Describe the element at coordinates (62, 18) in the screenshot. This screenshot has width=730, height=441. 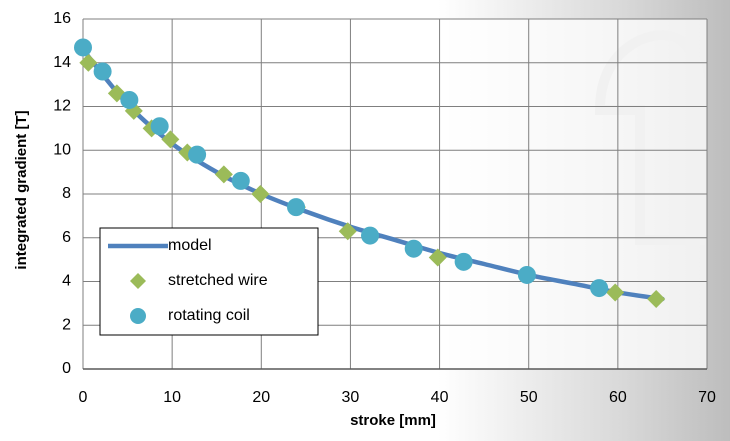
I see `y-tick-label: 16` at that location.